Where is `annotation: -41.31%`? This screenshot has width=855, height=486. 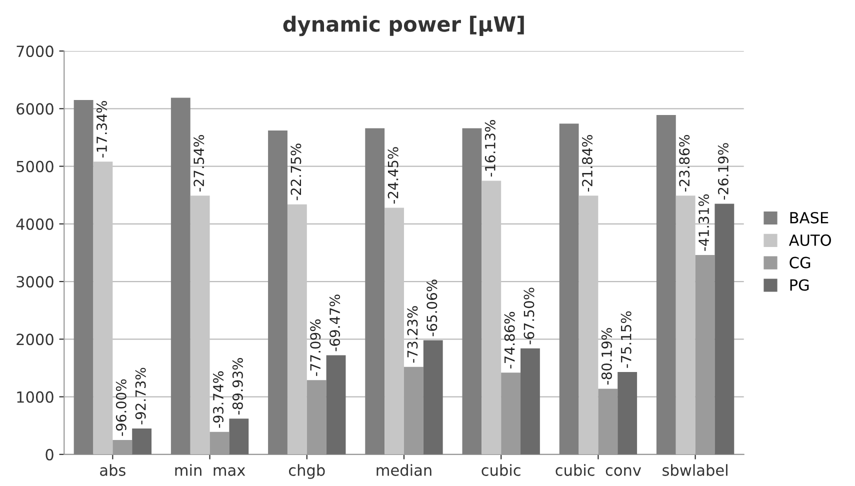 annotation: -41.31% is located at coordinates (704, 222).